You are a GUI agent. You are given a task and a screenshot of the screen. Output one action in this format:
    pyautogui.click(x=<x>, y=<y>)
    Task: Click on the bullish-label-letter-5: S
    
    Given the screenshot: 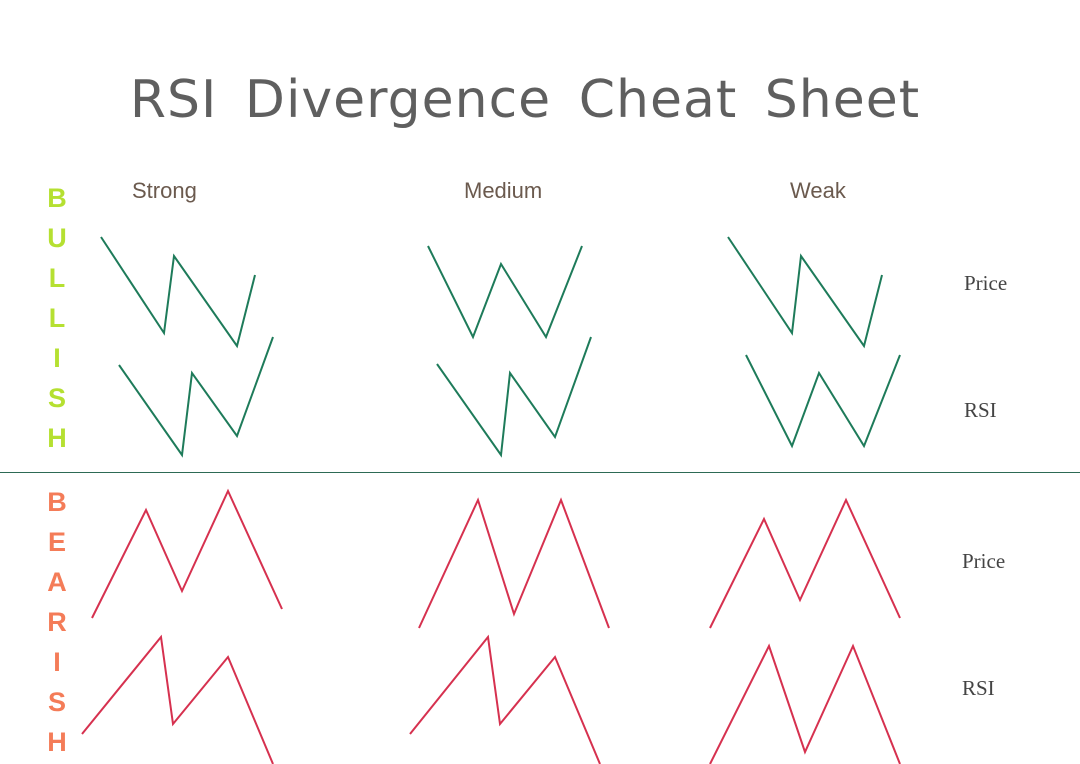 What is the action you would take?
    pyautogui.click(x=56, y=398)
    